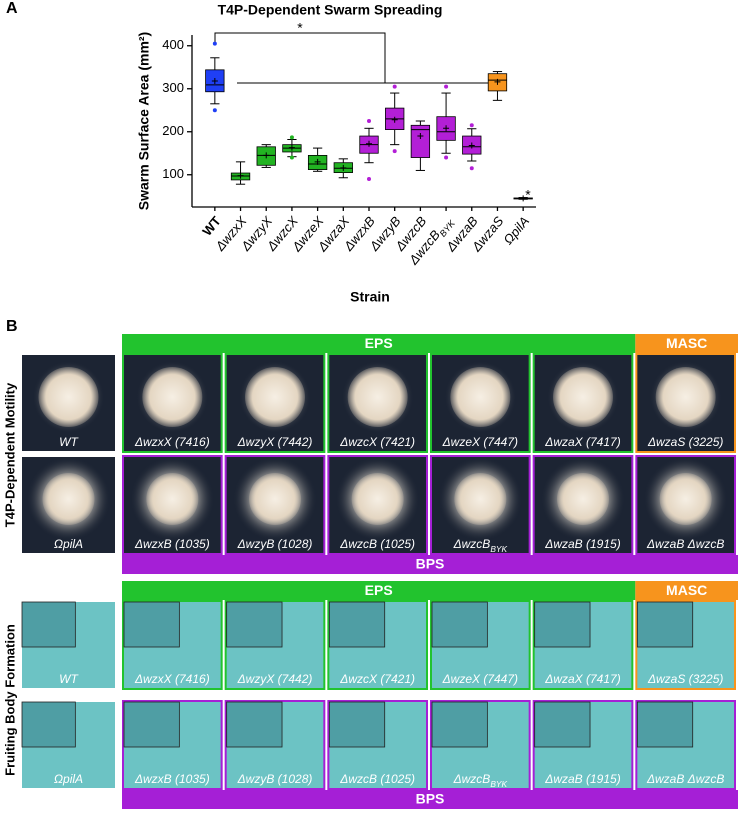 This screenshot has width=740, height=827. I want to click on y-tick-label: 100, so click(173, 173).